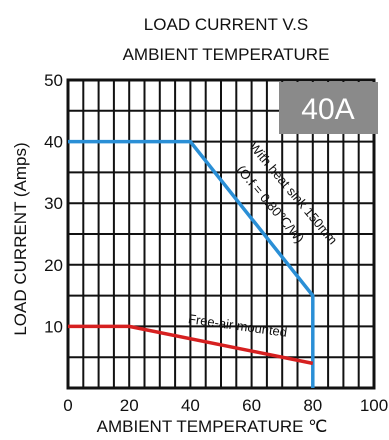 The height and width of the screenshot is (440, 389). What do you see at coordinates (53, 265) in the screenshot?
I see `y-tick-label: 20` at bounding box center [53, 265].